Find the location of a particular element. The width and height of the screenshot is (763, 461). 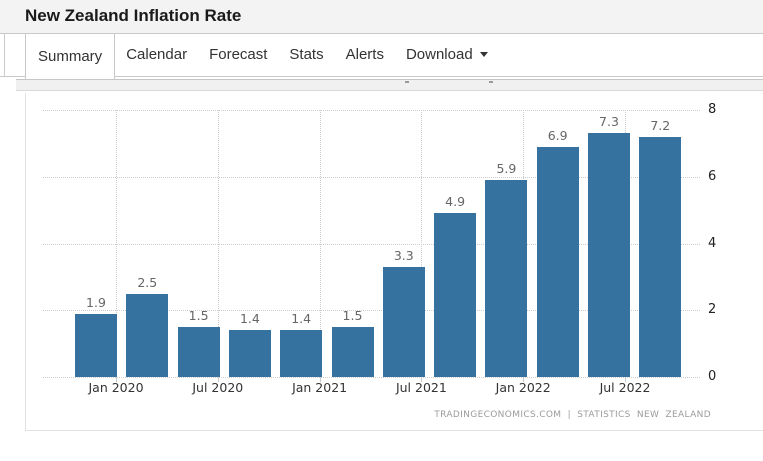

y-axis-label: 2 is located at coordinates (712, 310).